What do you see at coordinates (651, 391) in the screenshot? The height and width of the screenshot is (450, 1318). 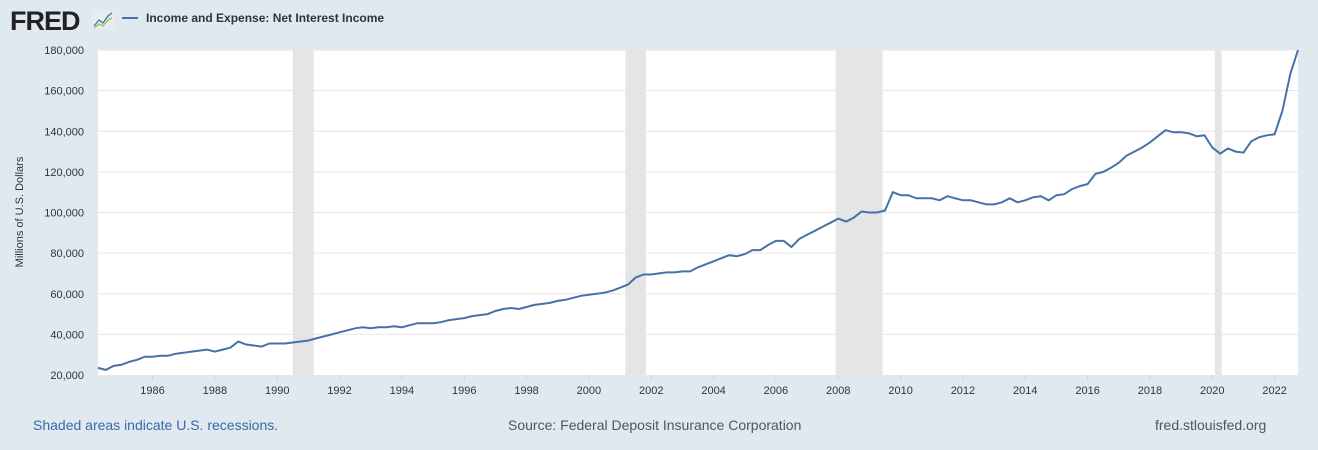 I see `x-tick-label: 2002` at bounding box center [651, 391].